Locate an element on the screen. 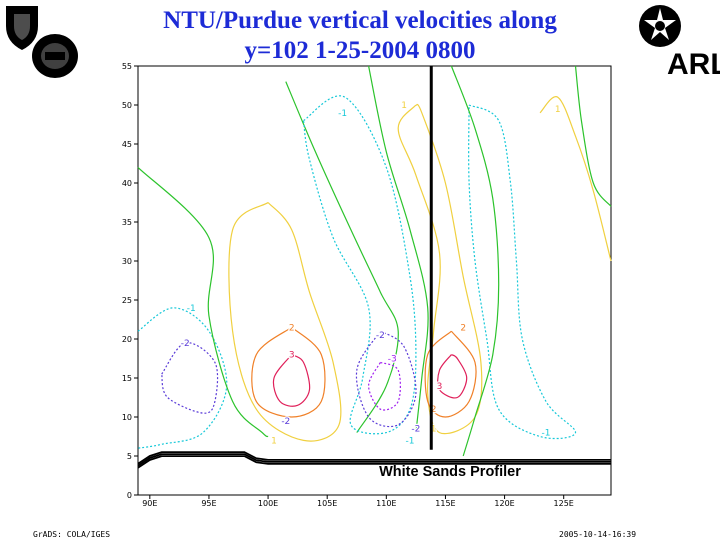 The width and height of the screenshot is (720, 540). contour-label: -3 is located at coordinates (392, 360).